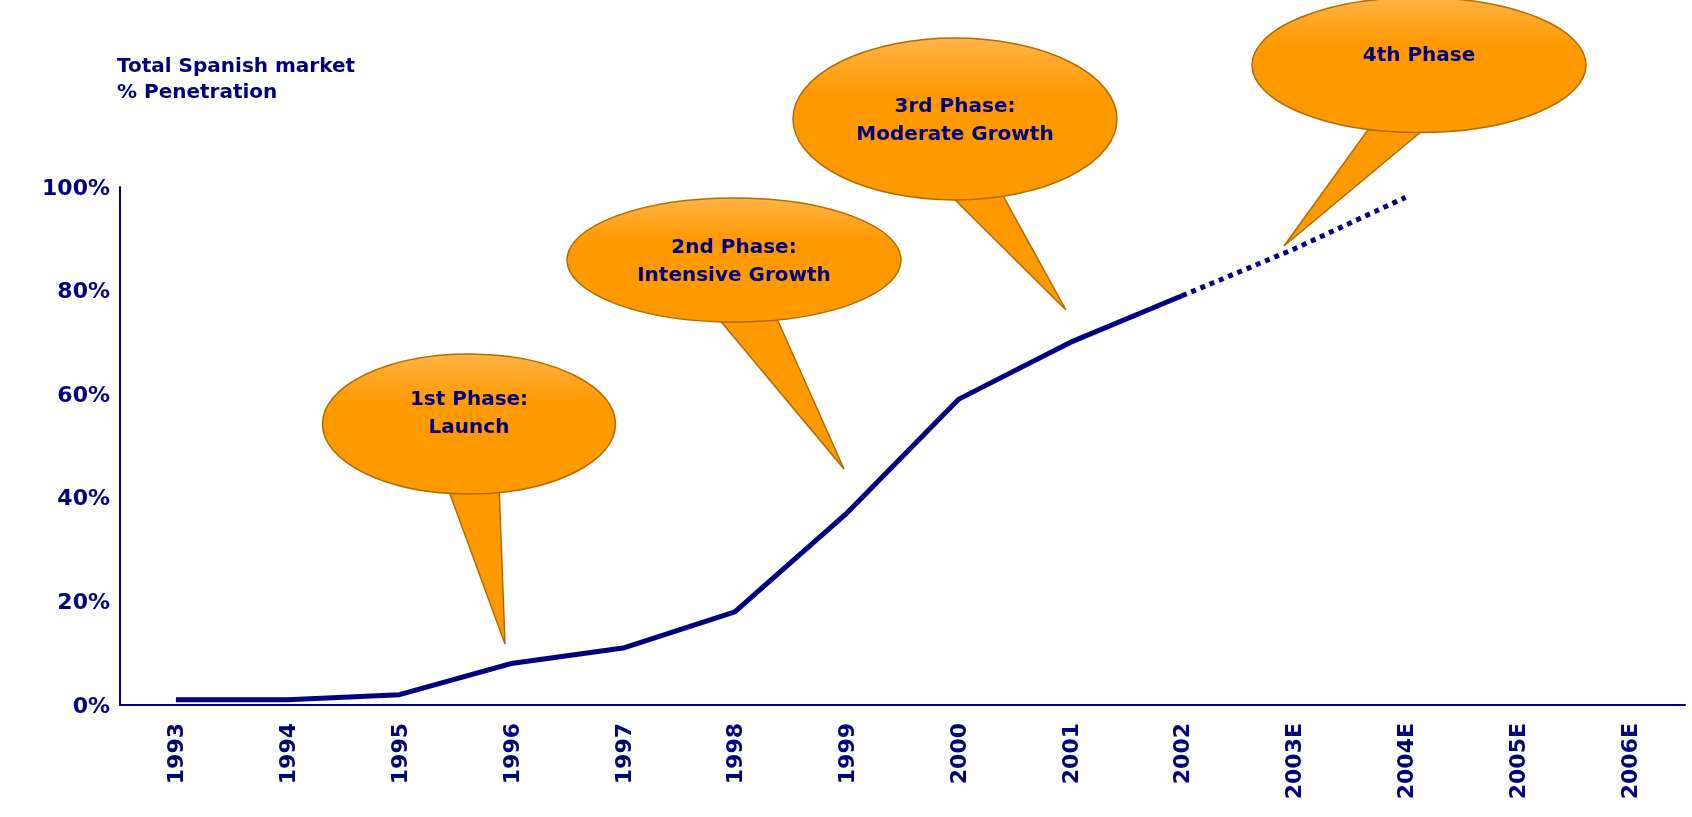 The height and width of the screenshot is (817, 1692). I want to click on y-tick-label: 80%, so click(83, 291).